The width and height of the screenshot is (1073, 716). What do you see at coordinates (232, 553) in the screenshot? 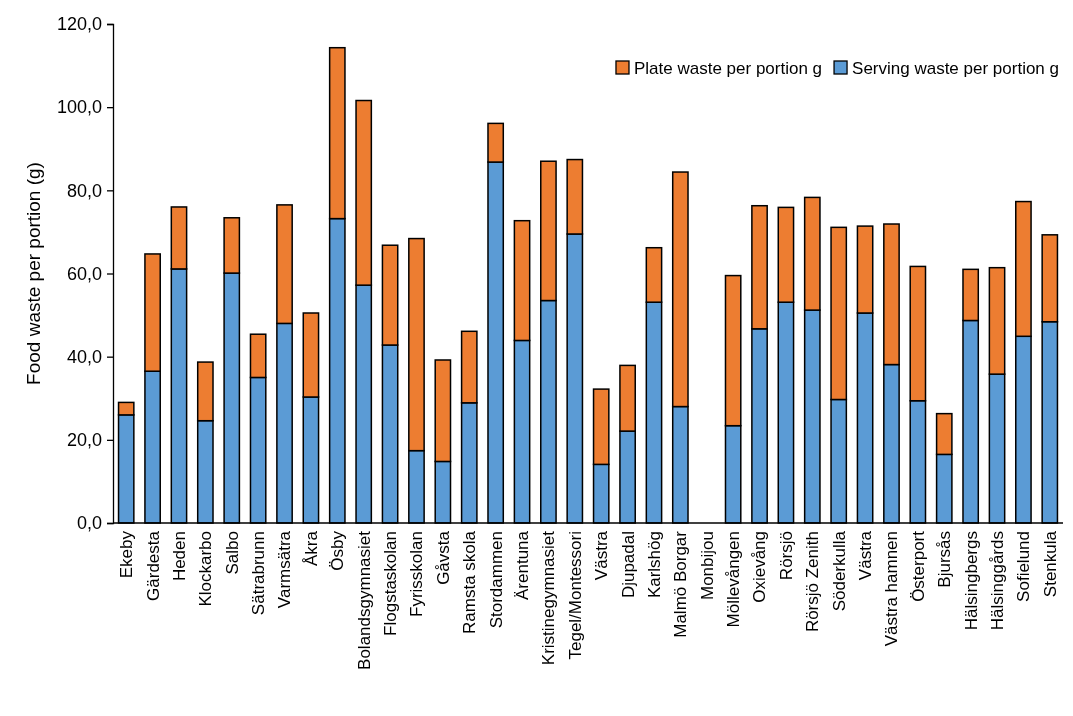
I see `x-tick-label: Salbo` at bounding box center [232, 553].